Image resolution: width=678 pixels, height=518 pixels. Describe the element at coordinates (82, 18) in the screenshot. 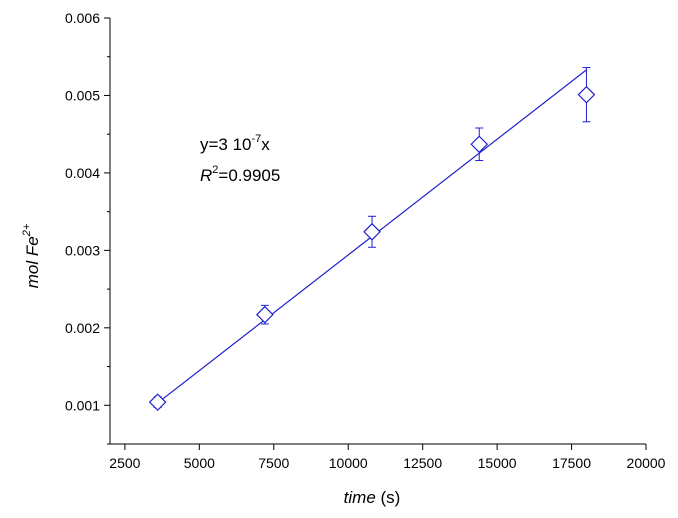

I see `y-tick-label: 0.006` at that location.